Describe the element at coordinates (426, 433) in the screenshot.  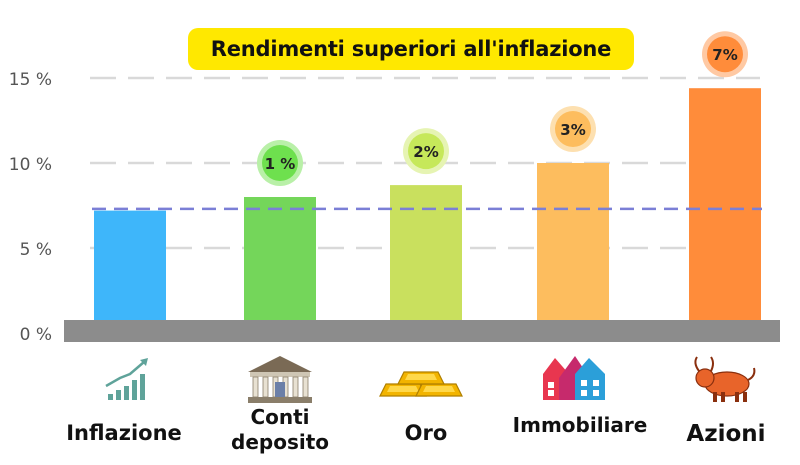
I see `category-label: Oro` at that location.